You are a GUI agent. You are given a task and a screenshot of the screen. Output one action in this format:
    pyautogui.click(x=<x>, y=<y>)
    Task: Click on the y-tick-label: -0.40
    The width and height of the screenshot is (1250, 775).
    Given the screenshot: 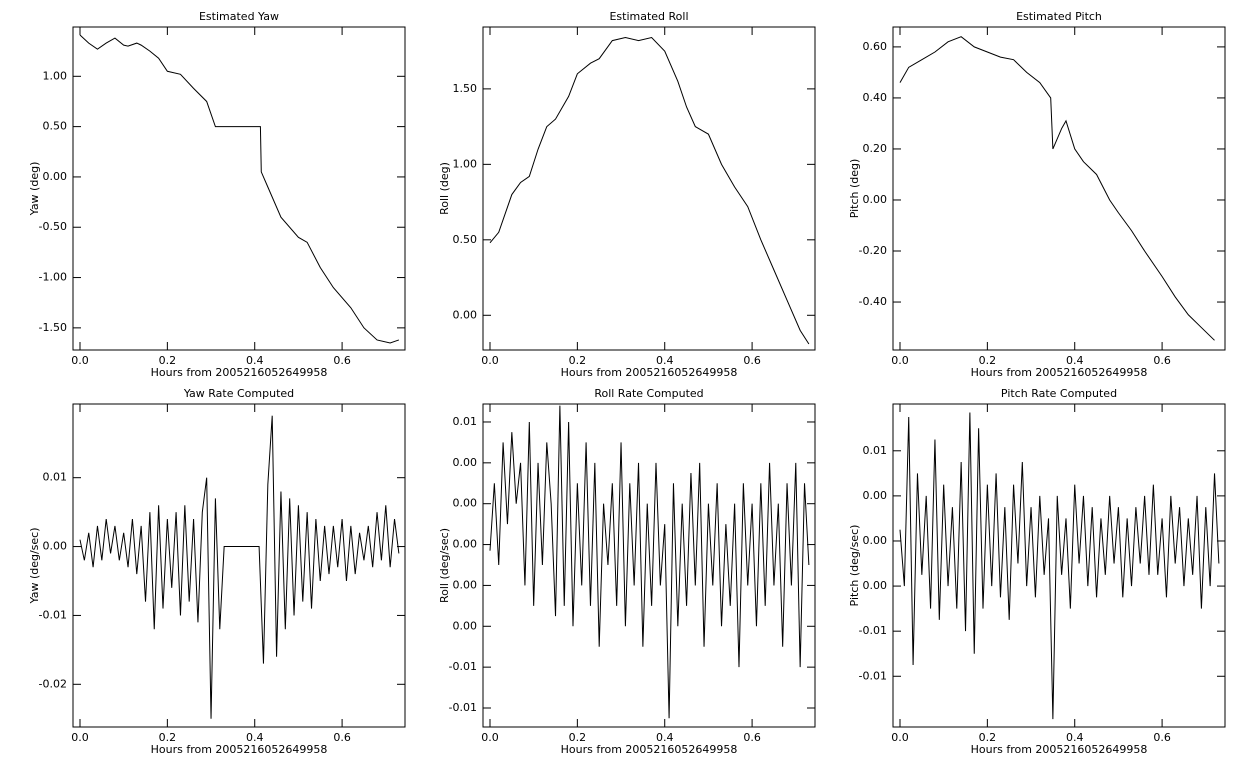 What is the action you would take?
    pyautogui.click(x=873, y=301)
    